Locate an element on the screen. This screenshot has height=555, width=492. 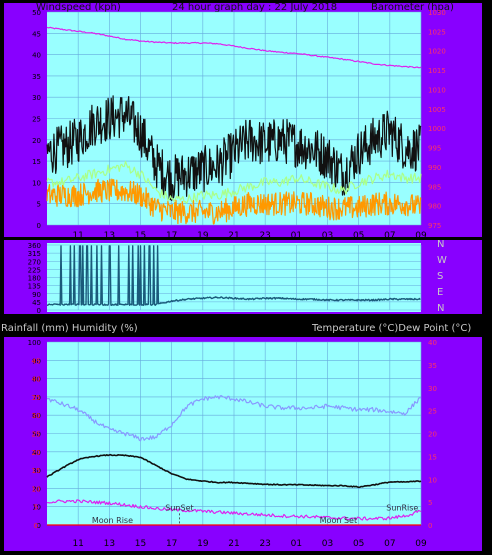
x-tick-label: 17 is located at coordinates (171, 544).